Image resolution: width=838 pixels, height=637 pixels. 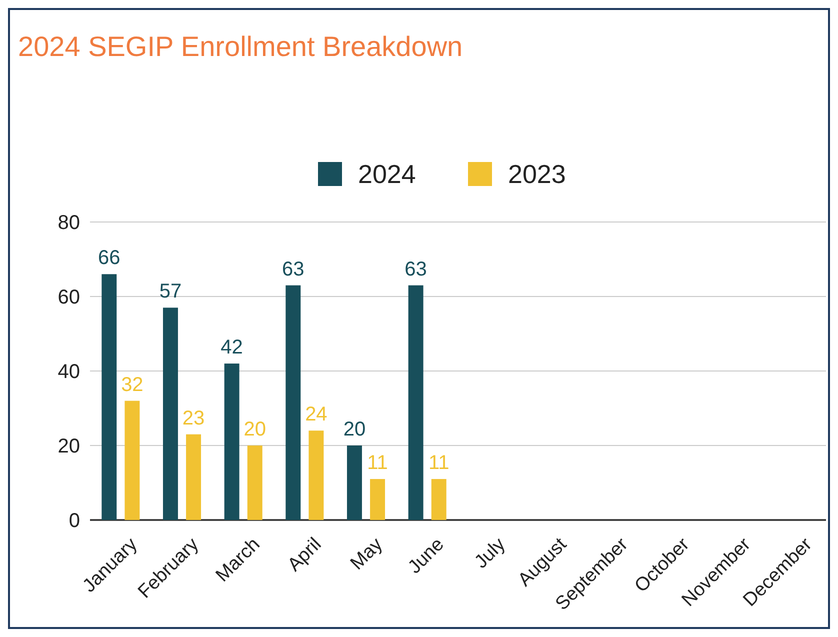 I want to click on y-tick-label: 40, so click(x=69, y=372).